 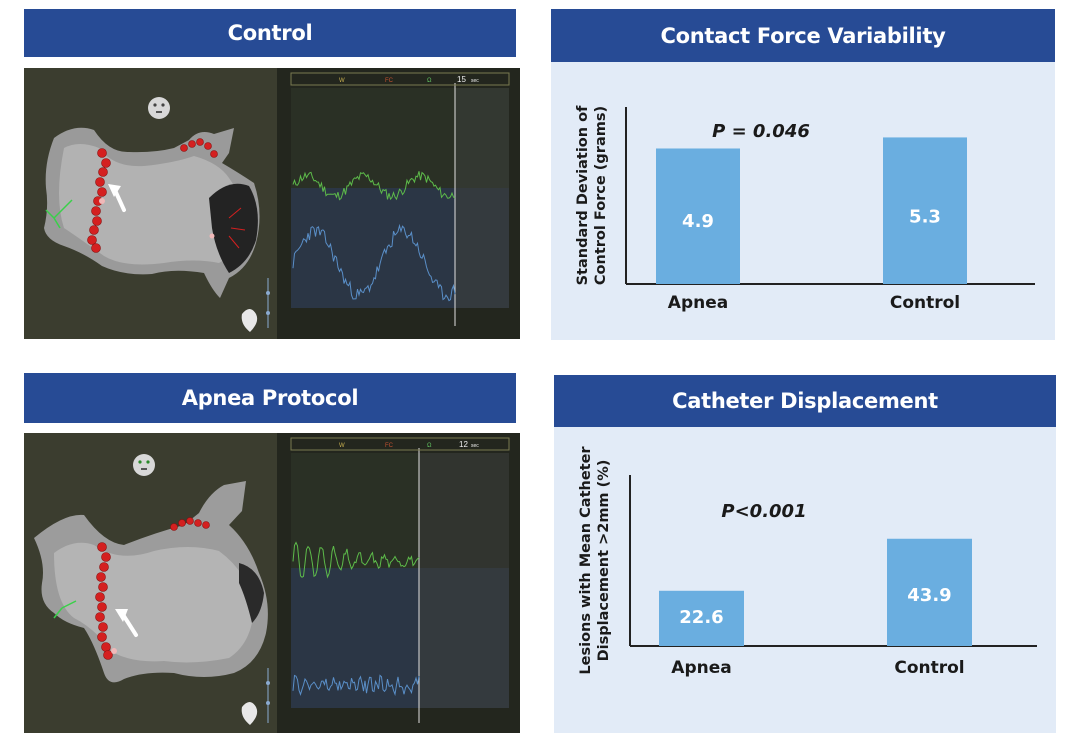 I want to click on p-value-annotation: P<0.001, so click(x=763, y=511).